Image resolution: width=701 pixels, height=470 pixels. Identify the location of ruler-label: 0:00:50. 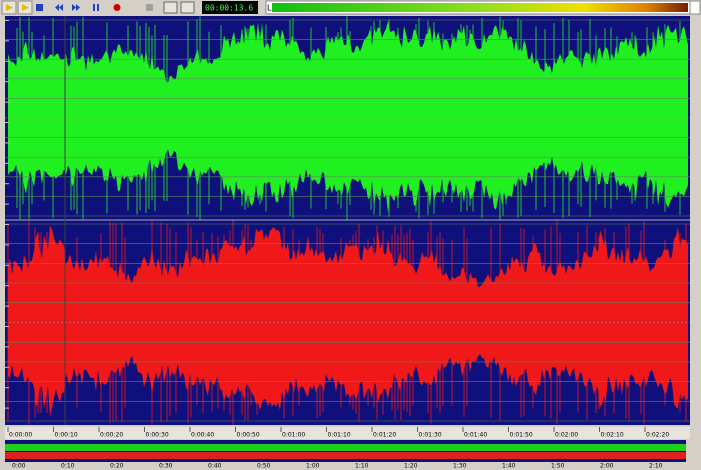
(248, 435).